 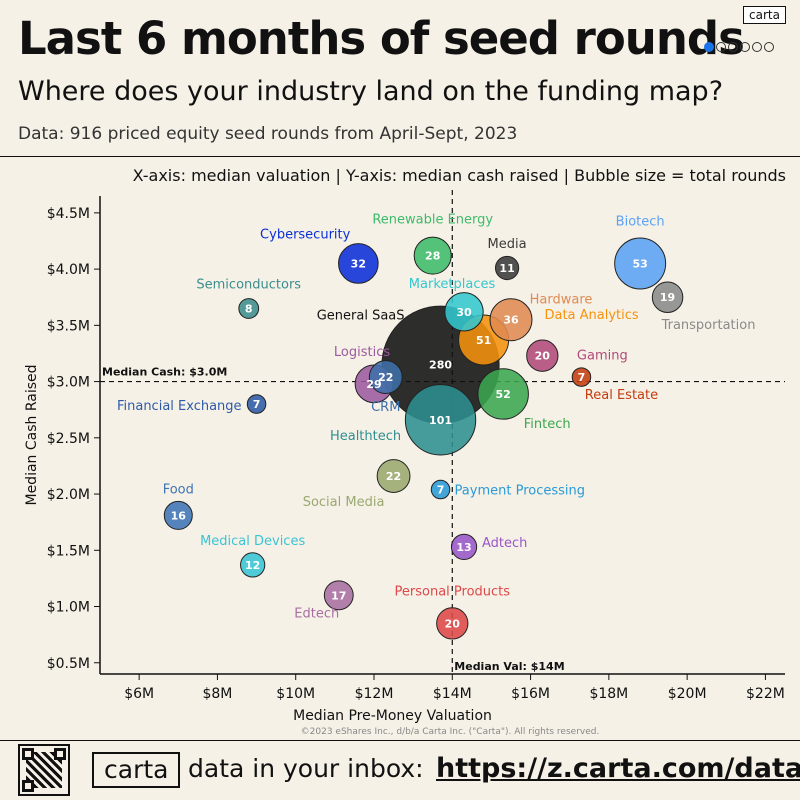 What do you see at coordinates (440, 365) in the screenshot?
I see `bubble-count: 280` at bounding box center [440, 365].